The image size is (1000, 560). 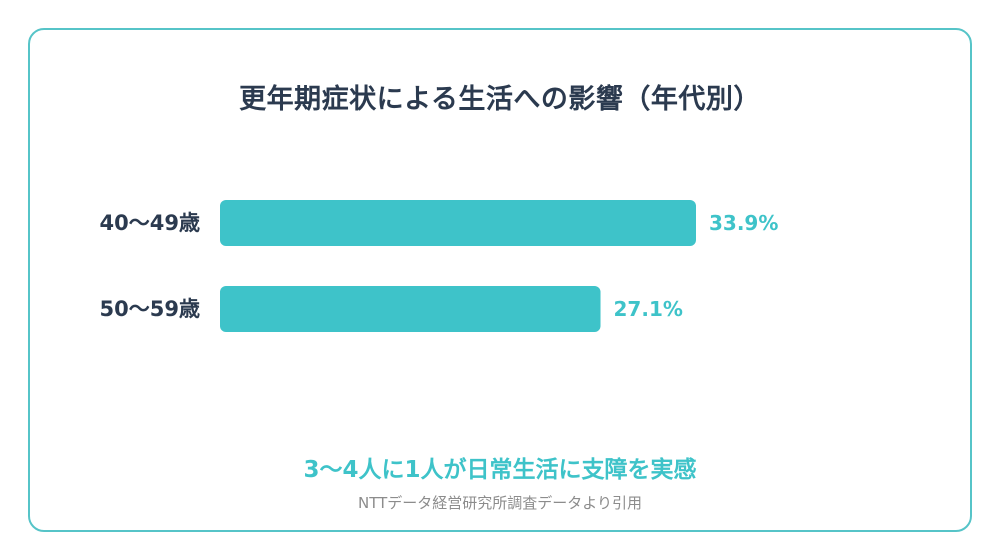 What do you see at coordinates (150, 223) in the screenshot?
I see `category-label: 40〜49歳` at bounding box center [150, 223].